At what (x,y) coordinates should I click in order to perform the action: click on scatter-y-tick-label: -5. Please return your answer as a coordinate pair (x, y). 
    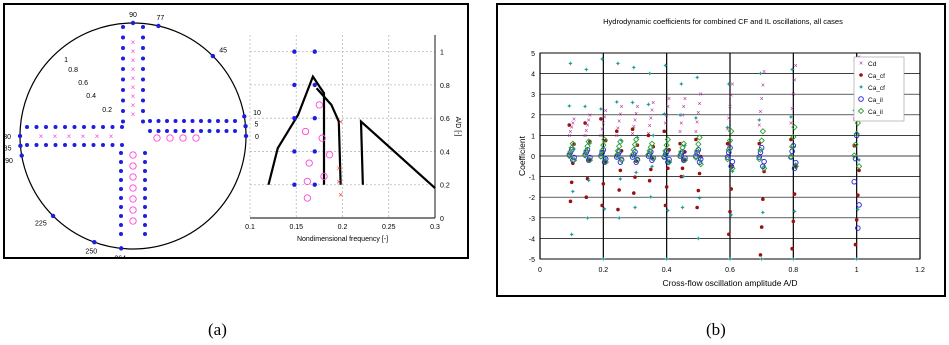
    Looking at the image, I should click on (532, 260).